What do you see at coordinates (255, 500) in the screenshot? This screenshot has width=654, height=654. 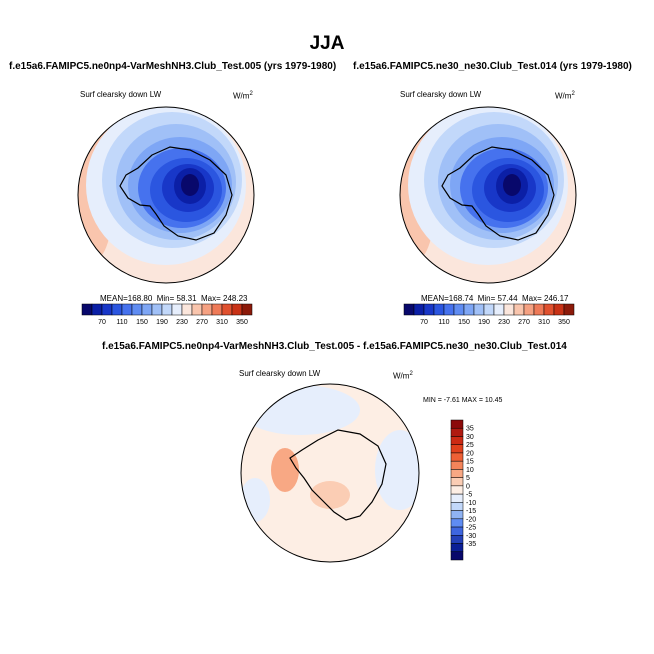 I see `map3-cool-west` at bounding box center [255, 500].